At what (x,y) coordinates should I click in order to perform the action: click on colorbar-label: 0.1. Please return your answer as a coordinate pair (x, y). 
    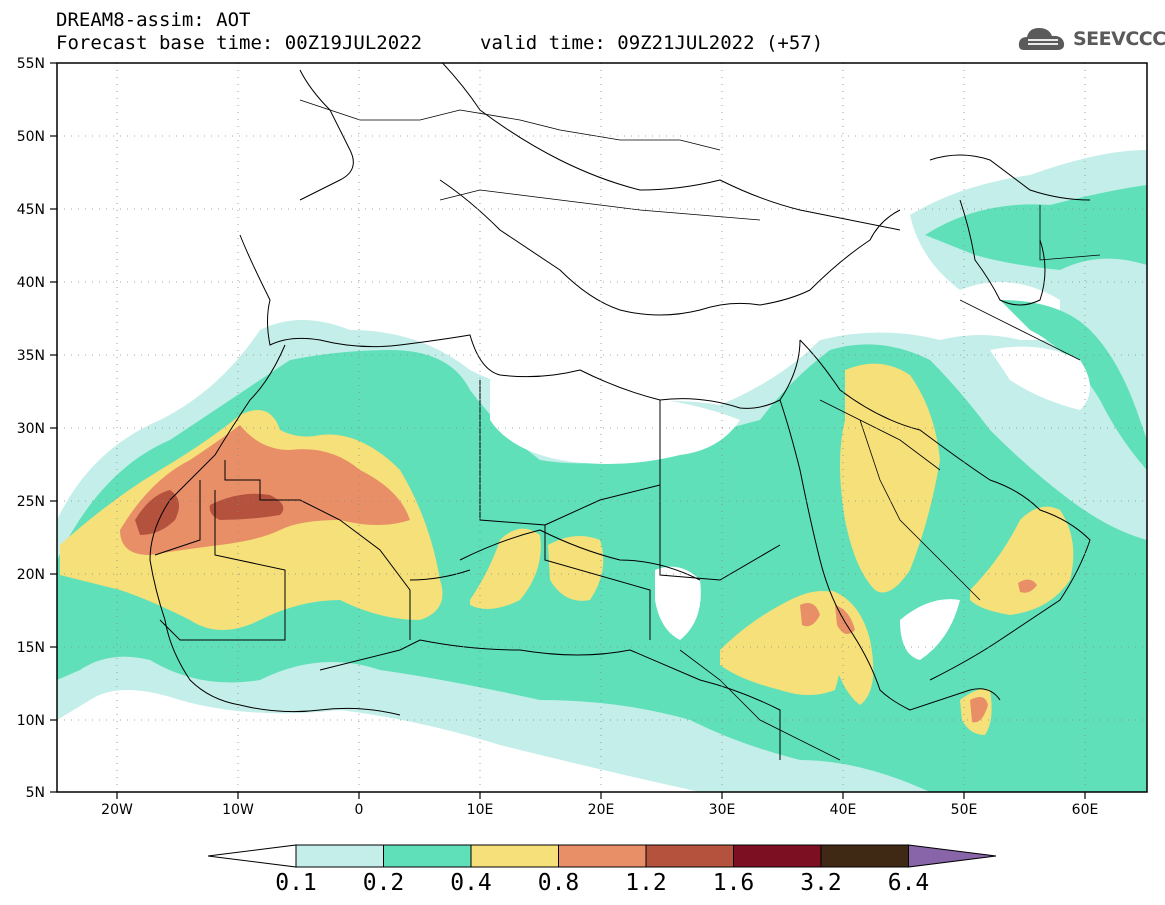
    Looking at the image, I should click on (296, 883).